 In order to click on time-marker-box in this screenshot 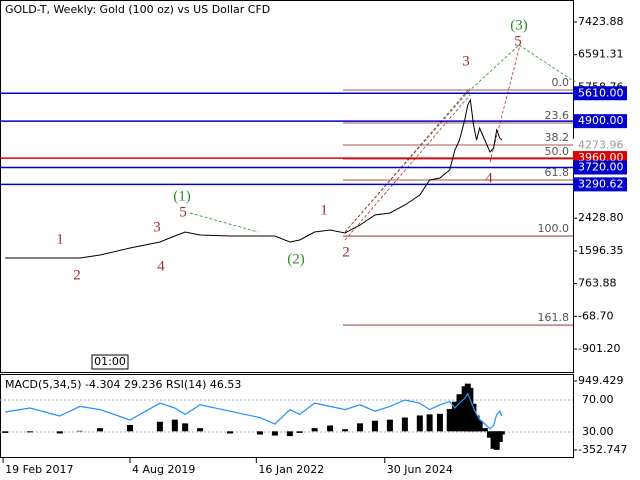, I will do `click(110, 362)`.